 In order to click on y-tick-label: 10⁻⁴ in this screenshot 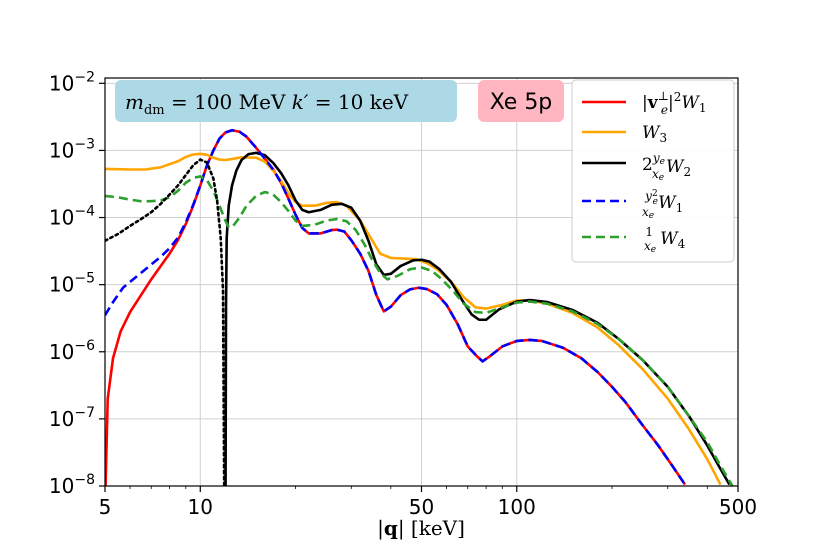, I will do `click(72, 217)`.